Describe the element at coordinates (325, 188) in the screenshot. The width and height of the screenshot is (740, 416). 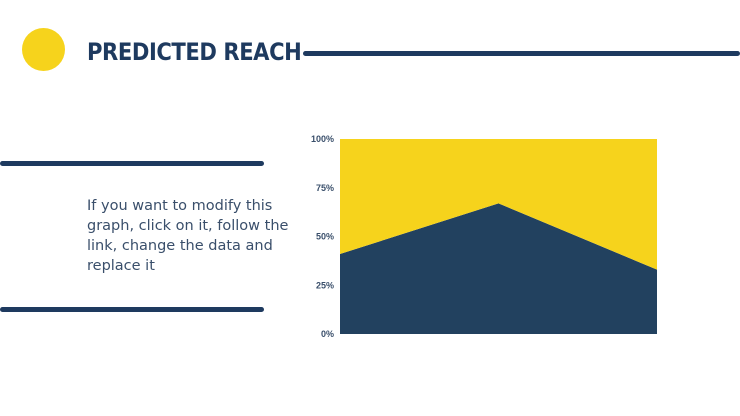
I see `y-tick-label: 75%` at that location.